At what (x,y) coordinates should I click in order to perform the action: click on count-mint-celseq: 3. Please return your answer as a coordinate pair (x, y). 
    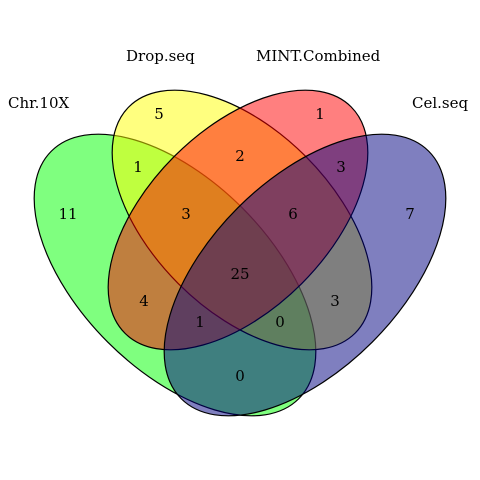
    Looking at the image, I should click on (341, 167).